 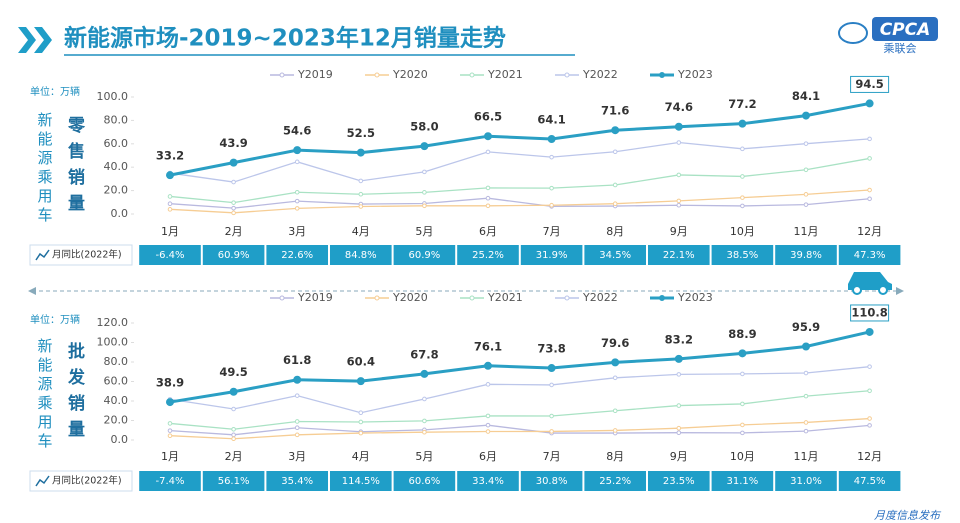 I want to click on legend-item: Y2023, so click(x=681, y=297).